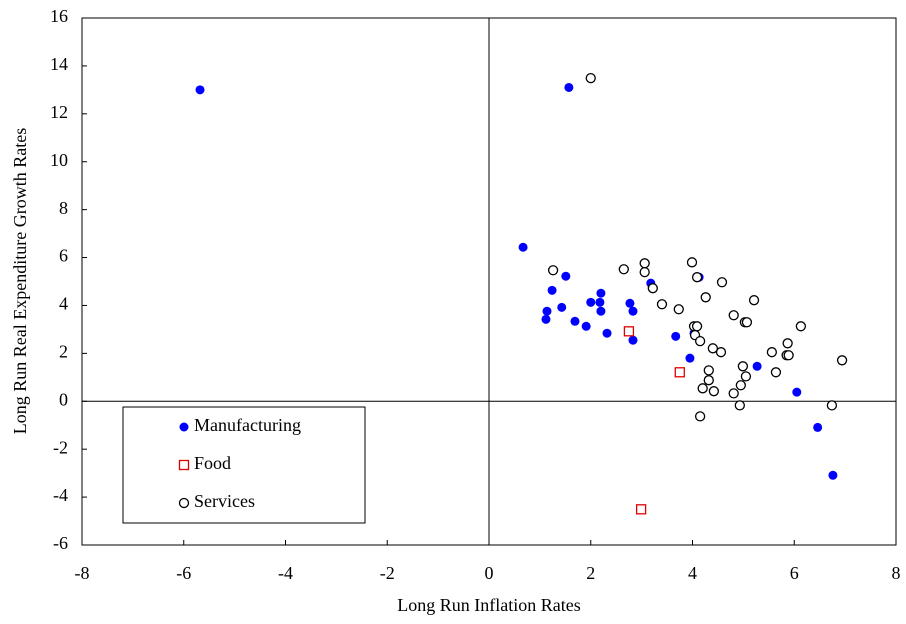 The height and width of the screenshot is (624, 906). Describe the element at coordinates (59, 16) in the screenshot. I see `y-tick-label: 16` at that location.